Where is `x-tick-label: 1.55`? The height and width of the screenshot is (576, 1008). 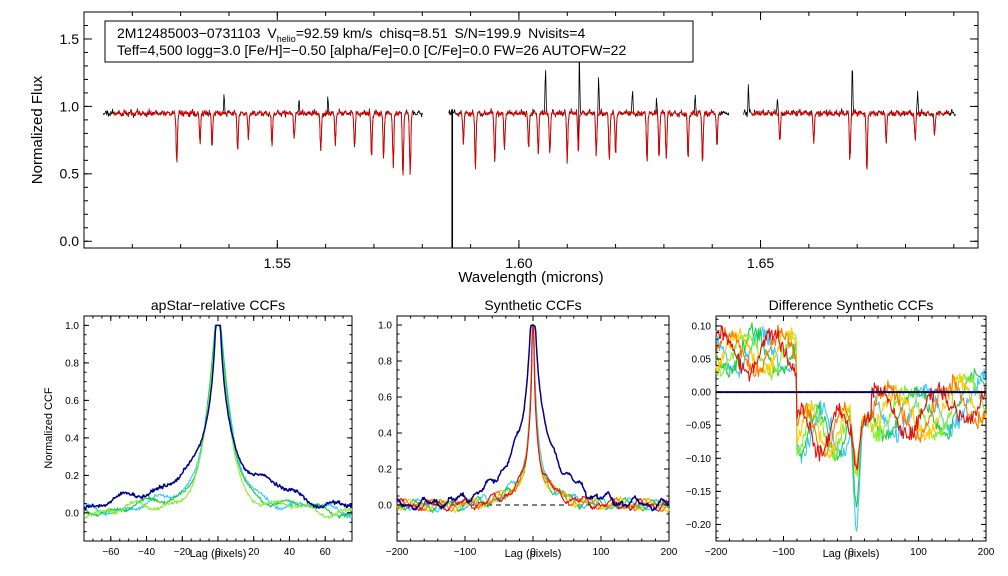 x-tick-label: 1.55 is located at coordinates (277, 263).